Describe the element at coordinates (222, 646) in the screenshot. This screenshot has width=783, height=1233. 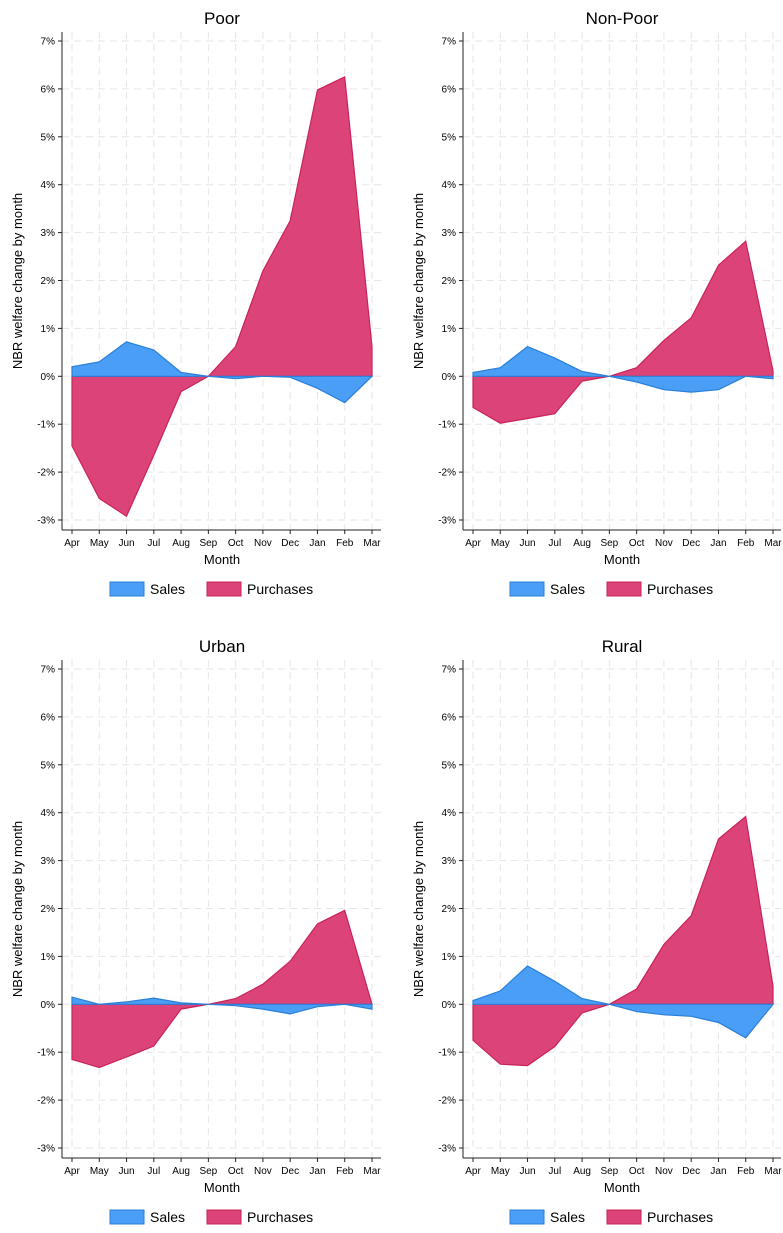
I see `chart-title: Urban` at that location.